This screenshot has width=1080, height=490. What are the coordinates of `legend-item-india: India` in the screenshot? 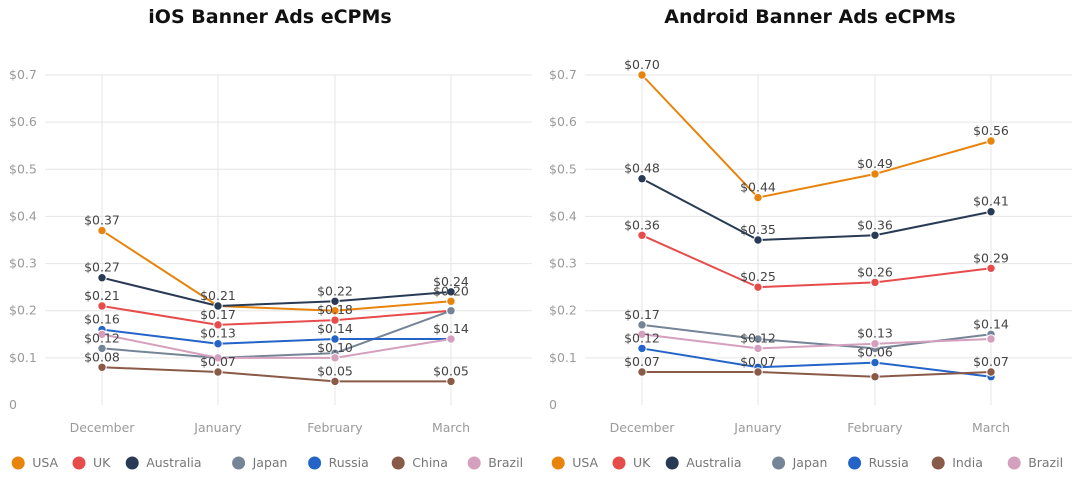 It's located at (957, 462).